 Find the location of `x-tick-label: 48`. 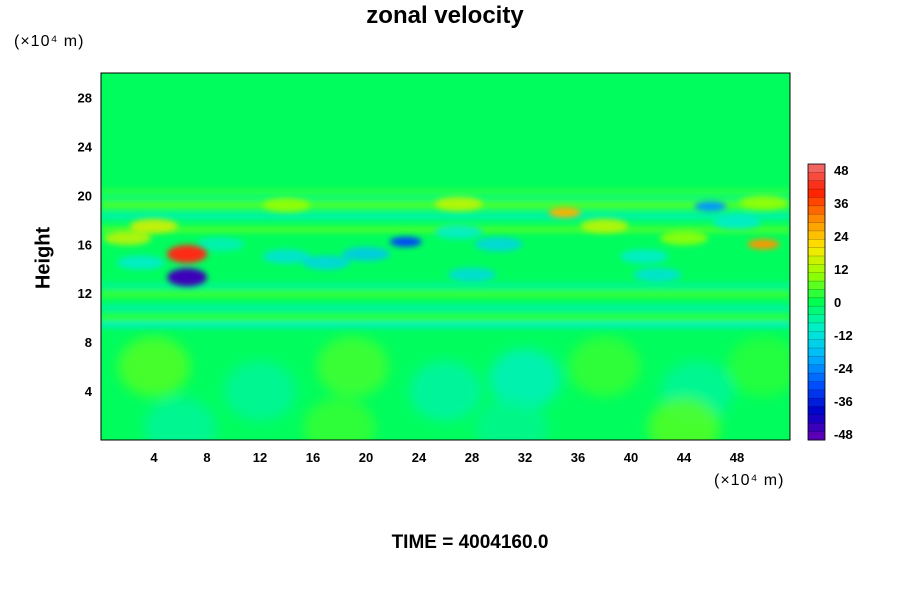

x-tick-label: 48 is located at coordinates (737, 457).